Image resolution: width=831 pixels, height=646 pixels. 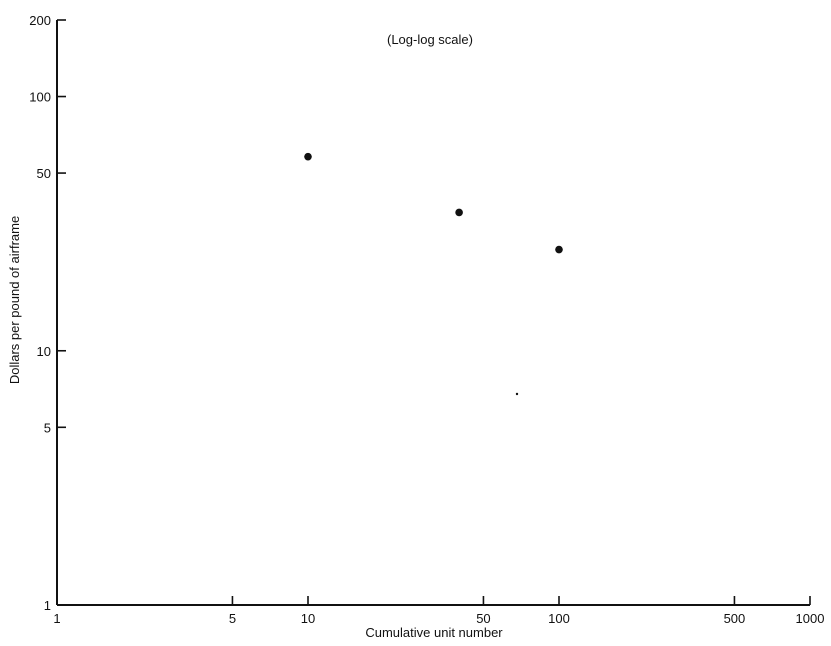 I want to click on data-points, so click(x=433, y=203).